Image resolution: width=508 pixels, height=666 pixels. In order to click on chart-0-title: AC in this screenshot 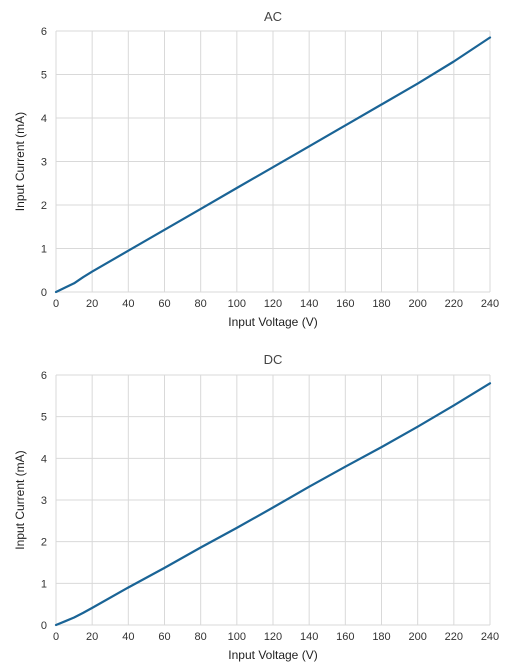, I will do `click(273, 16)`.